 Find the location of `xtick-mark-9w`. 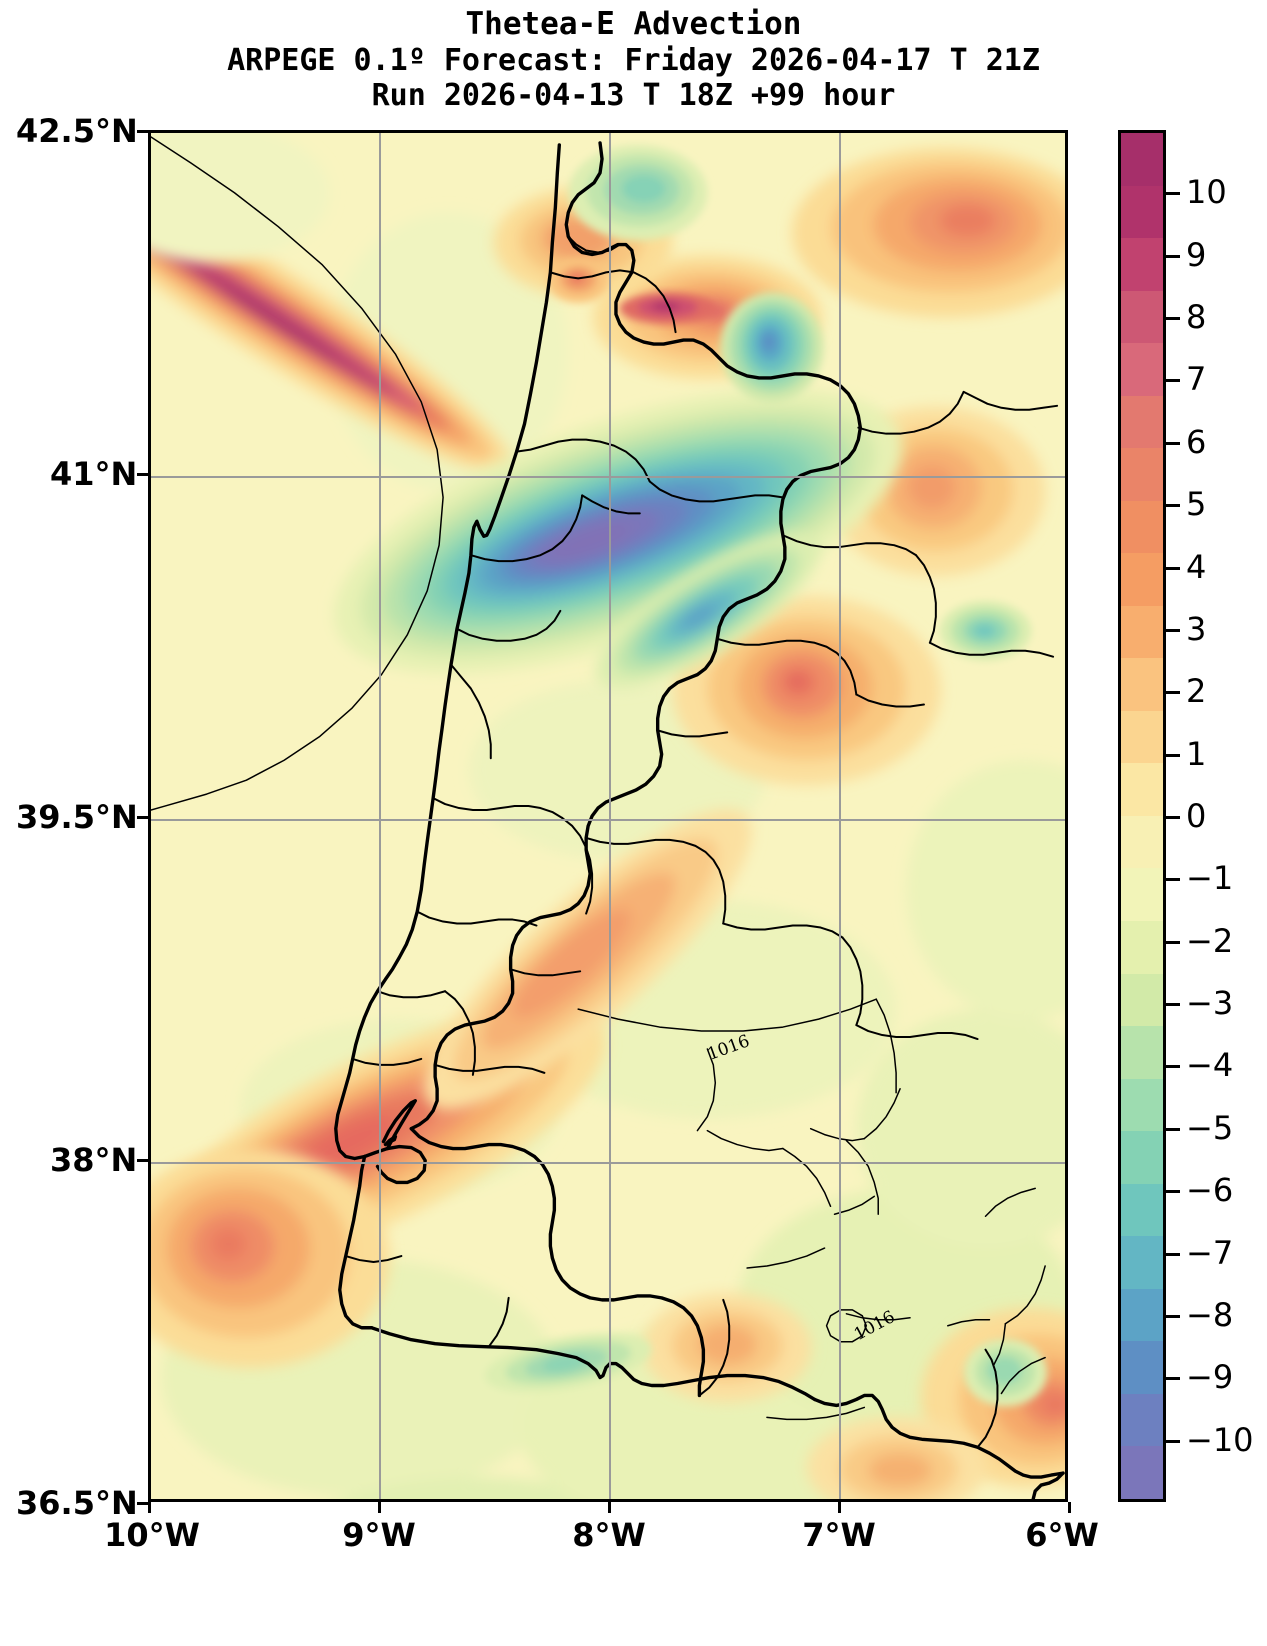

xtick-mark-9w is located at coordinates (379, 1507).